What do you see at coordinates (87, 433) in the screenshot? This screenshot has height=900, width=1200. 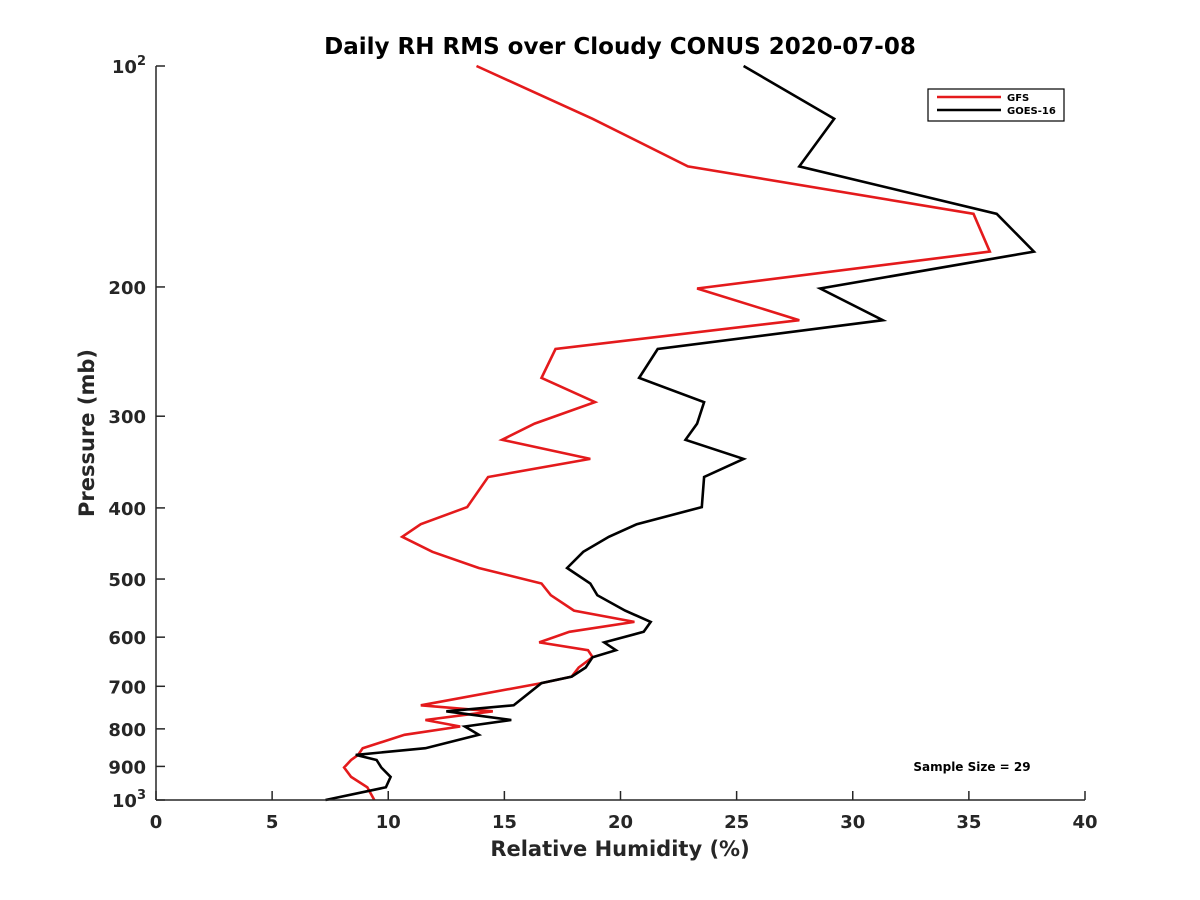 I see `y-axis-label: Pressure (mb)` at bounding box center [87, 433].